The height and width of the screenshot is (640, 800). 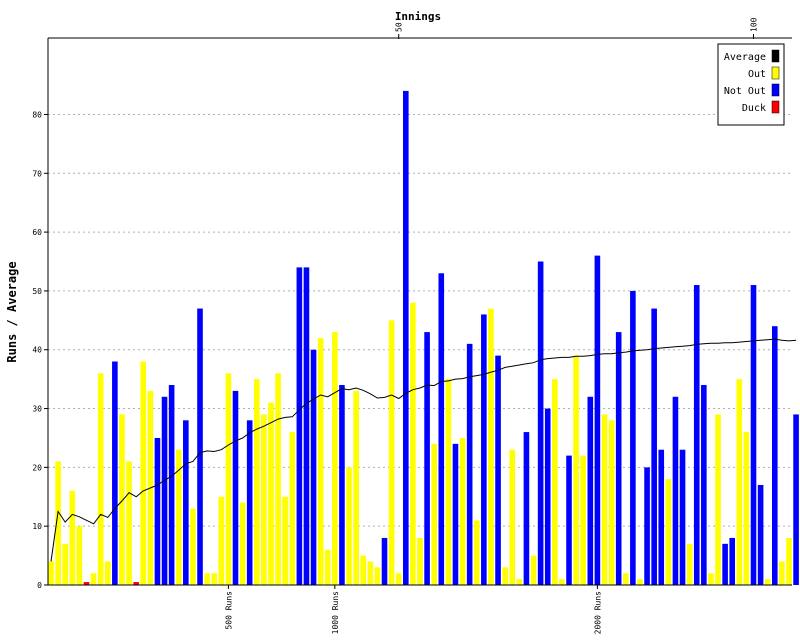 I want to click on y-tick-label: 70, so click(x=37, y=173).